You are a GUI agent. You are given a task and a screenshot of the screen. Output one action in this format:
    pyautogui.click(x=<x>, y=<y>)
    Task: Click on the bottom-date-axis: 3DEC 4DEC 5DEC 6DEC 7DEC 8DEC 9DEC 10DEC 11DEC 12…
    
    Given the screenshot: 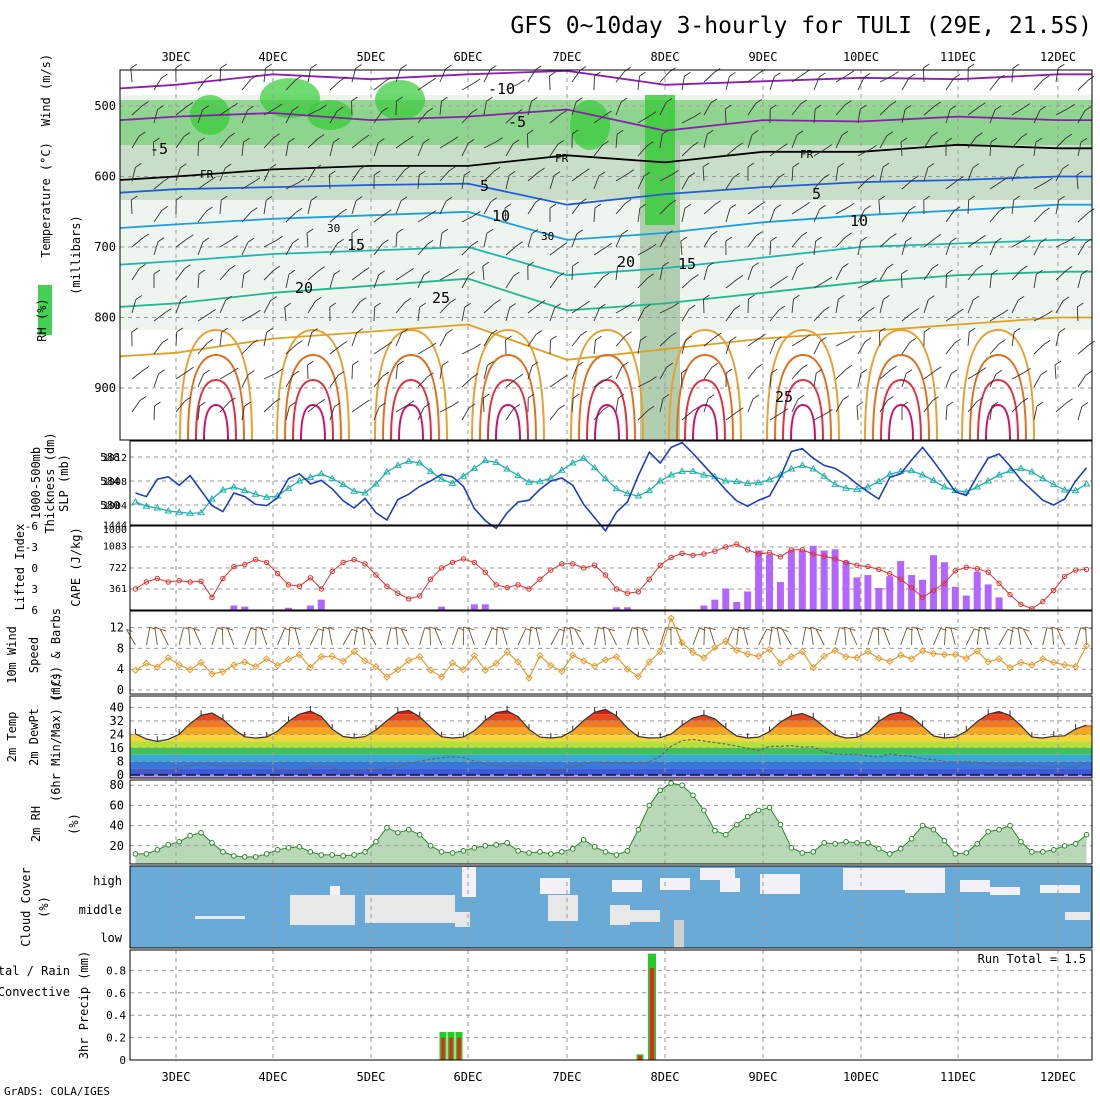 What is the action you would take?
    pyautogui.click(x=619, y=1077)
    